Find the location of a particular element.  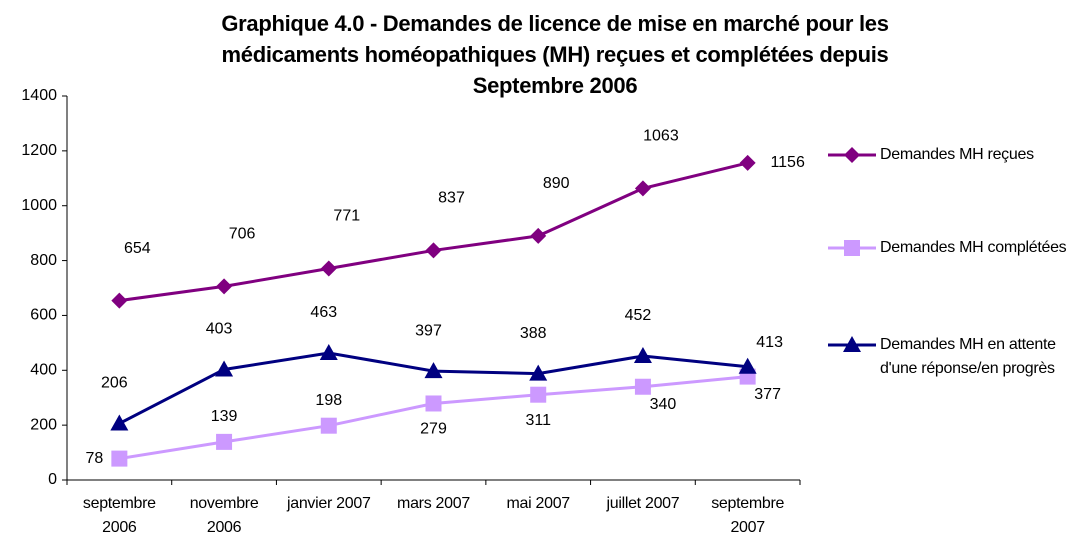

x-tick-label: mars 2007 is located at coordinates (433, 503).